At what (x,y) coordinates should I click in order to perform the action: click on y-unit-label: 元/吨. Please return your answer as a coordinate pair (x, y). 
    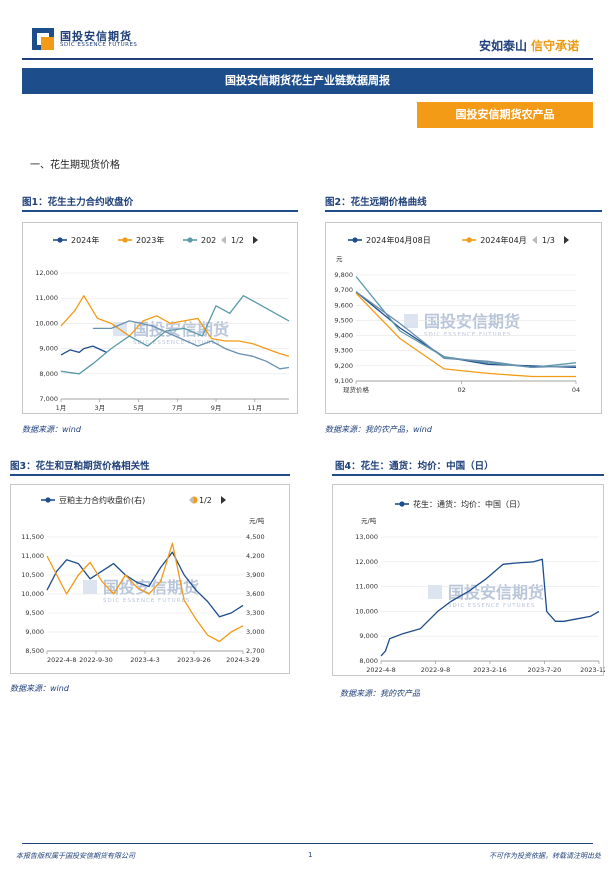
    Looking at the image, I should click on (369, 520).